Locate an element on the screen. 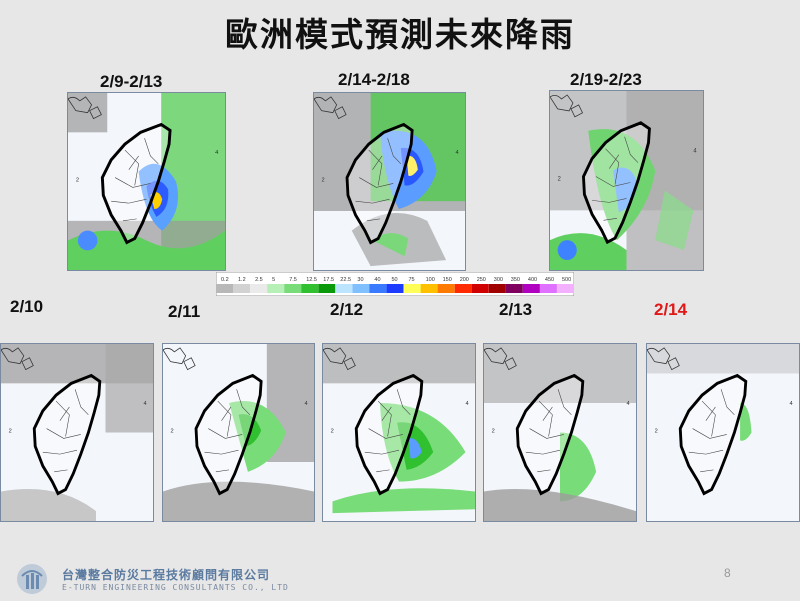 The image size is (800, 601). map-label-top-2: 2/14-2/18 is located at coordinates (374, 79).